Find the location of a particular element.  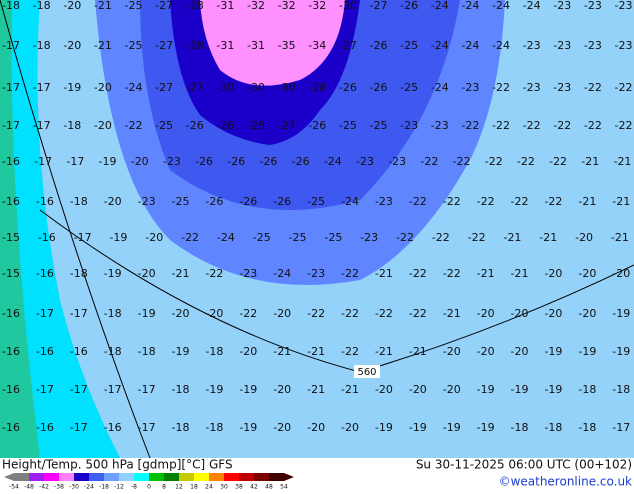

legend-label: -54 is located at coordinates (14, 487).